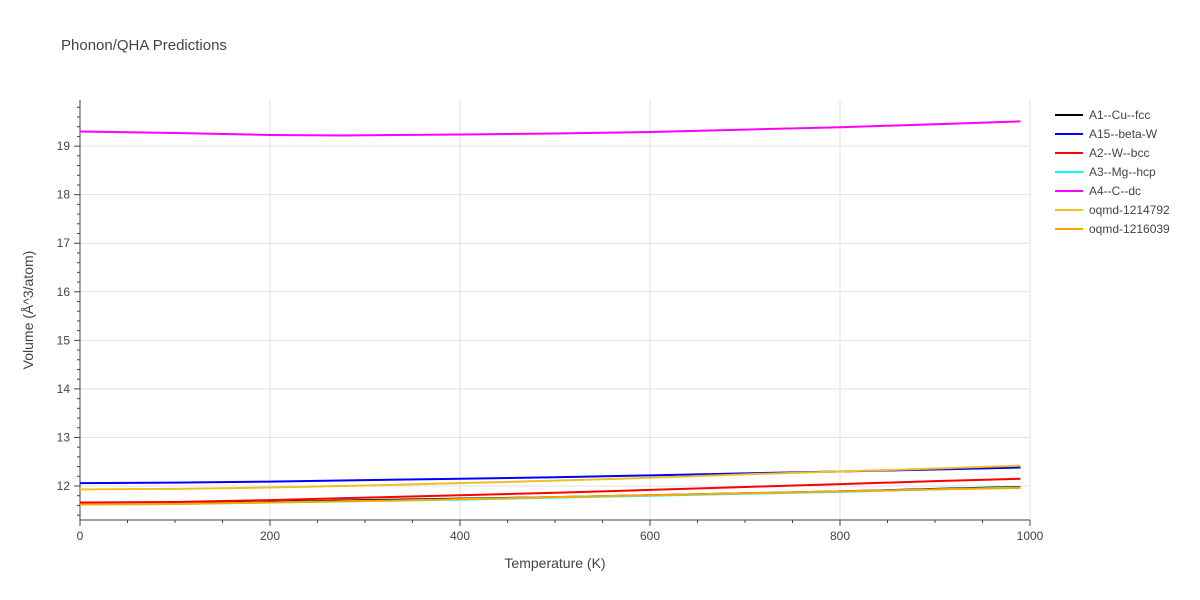  What do you see at coordinates (64, 486) in the screenshot?
I see `y-tick-label: 12` at bounding box center [64, 486].